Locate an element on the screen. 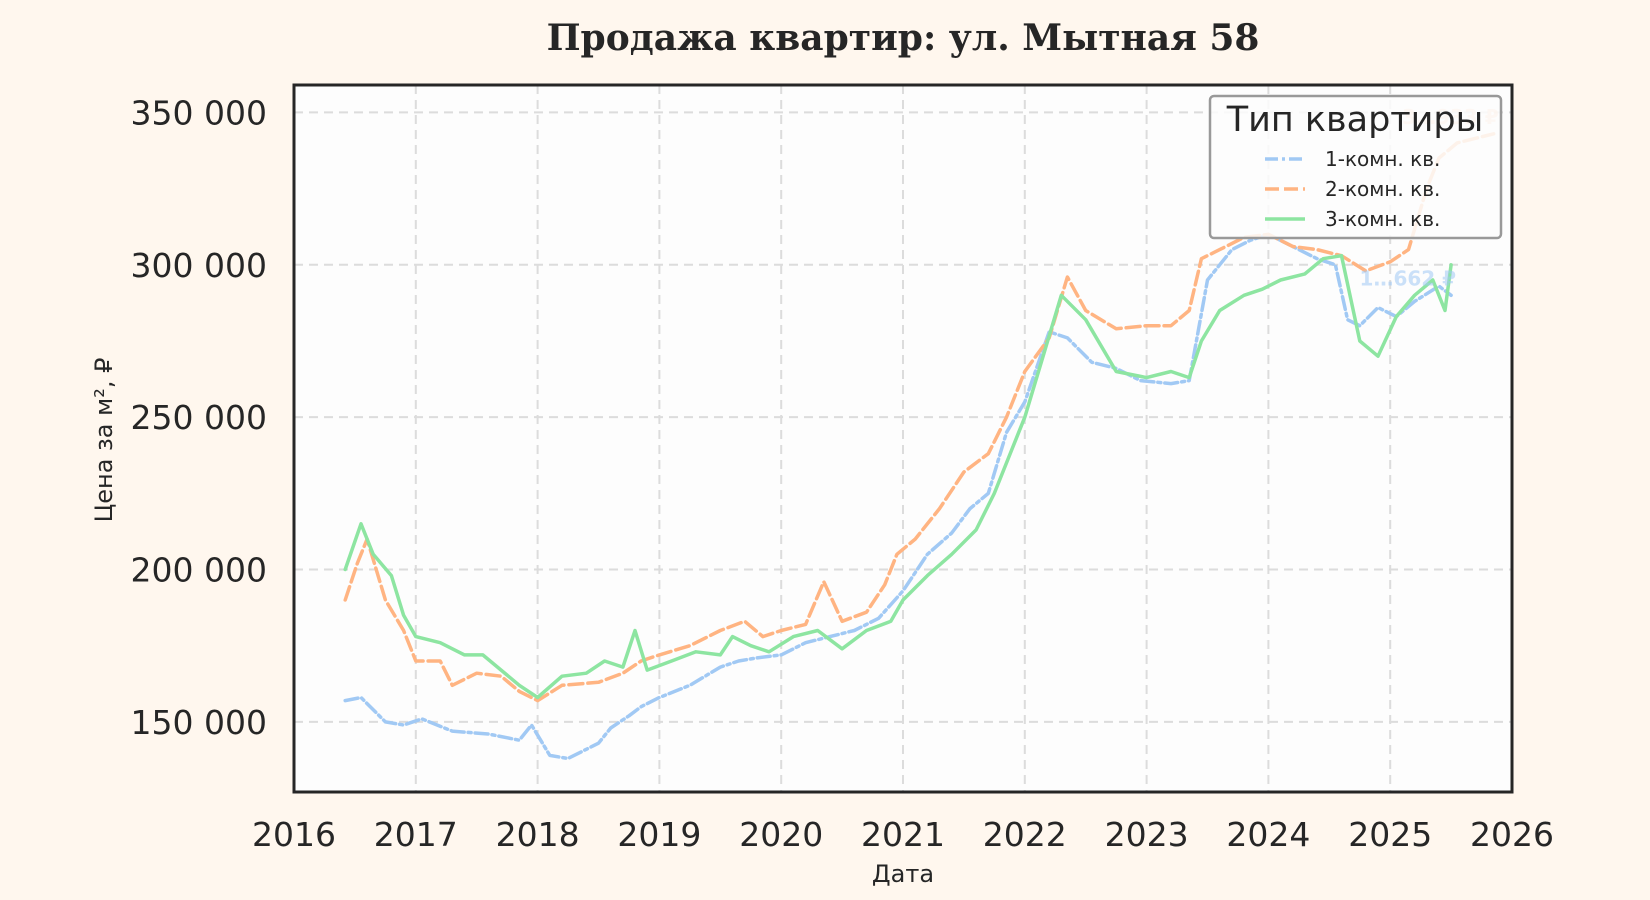 The image size is (1650, 900). legend-label-3: 3-комн. кв. is located at coordinates (1382, 219).